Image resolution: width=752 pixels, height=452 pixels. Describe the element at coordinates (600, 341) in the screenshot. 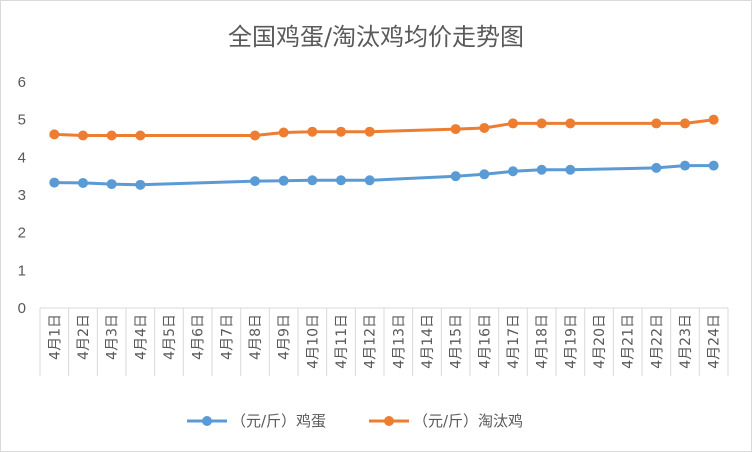

I see `x-tick-label: 4月20日` at that location.